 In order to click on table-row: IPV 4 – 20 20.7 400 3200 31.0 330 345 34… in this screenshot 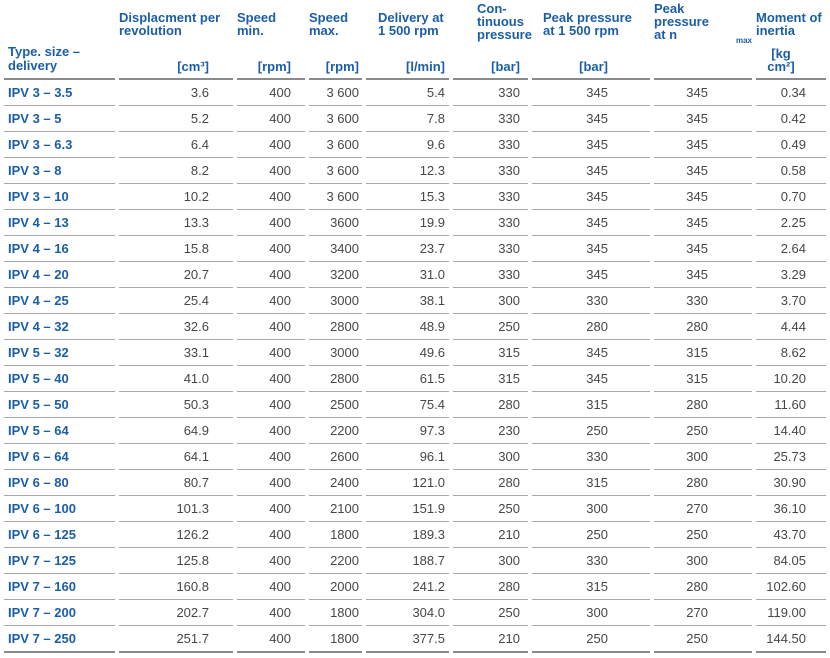, I will do `click(415, 275)`.